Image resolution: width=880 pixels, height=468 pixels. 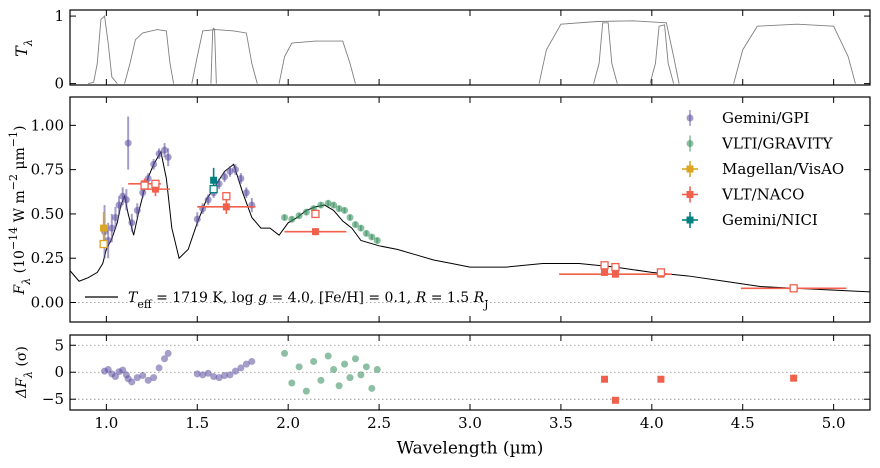 What do you see at coordinates (145, 304) in the screenshot?
I see `annotation-part: eff` at bounding box center [145, 304].